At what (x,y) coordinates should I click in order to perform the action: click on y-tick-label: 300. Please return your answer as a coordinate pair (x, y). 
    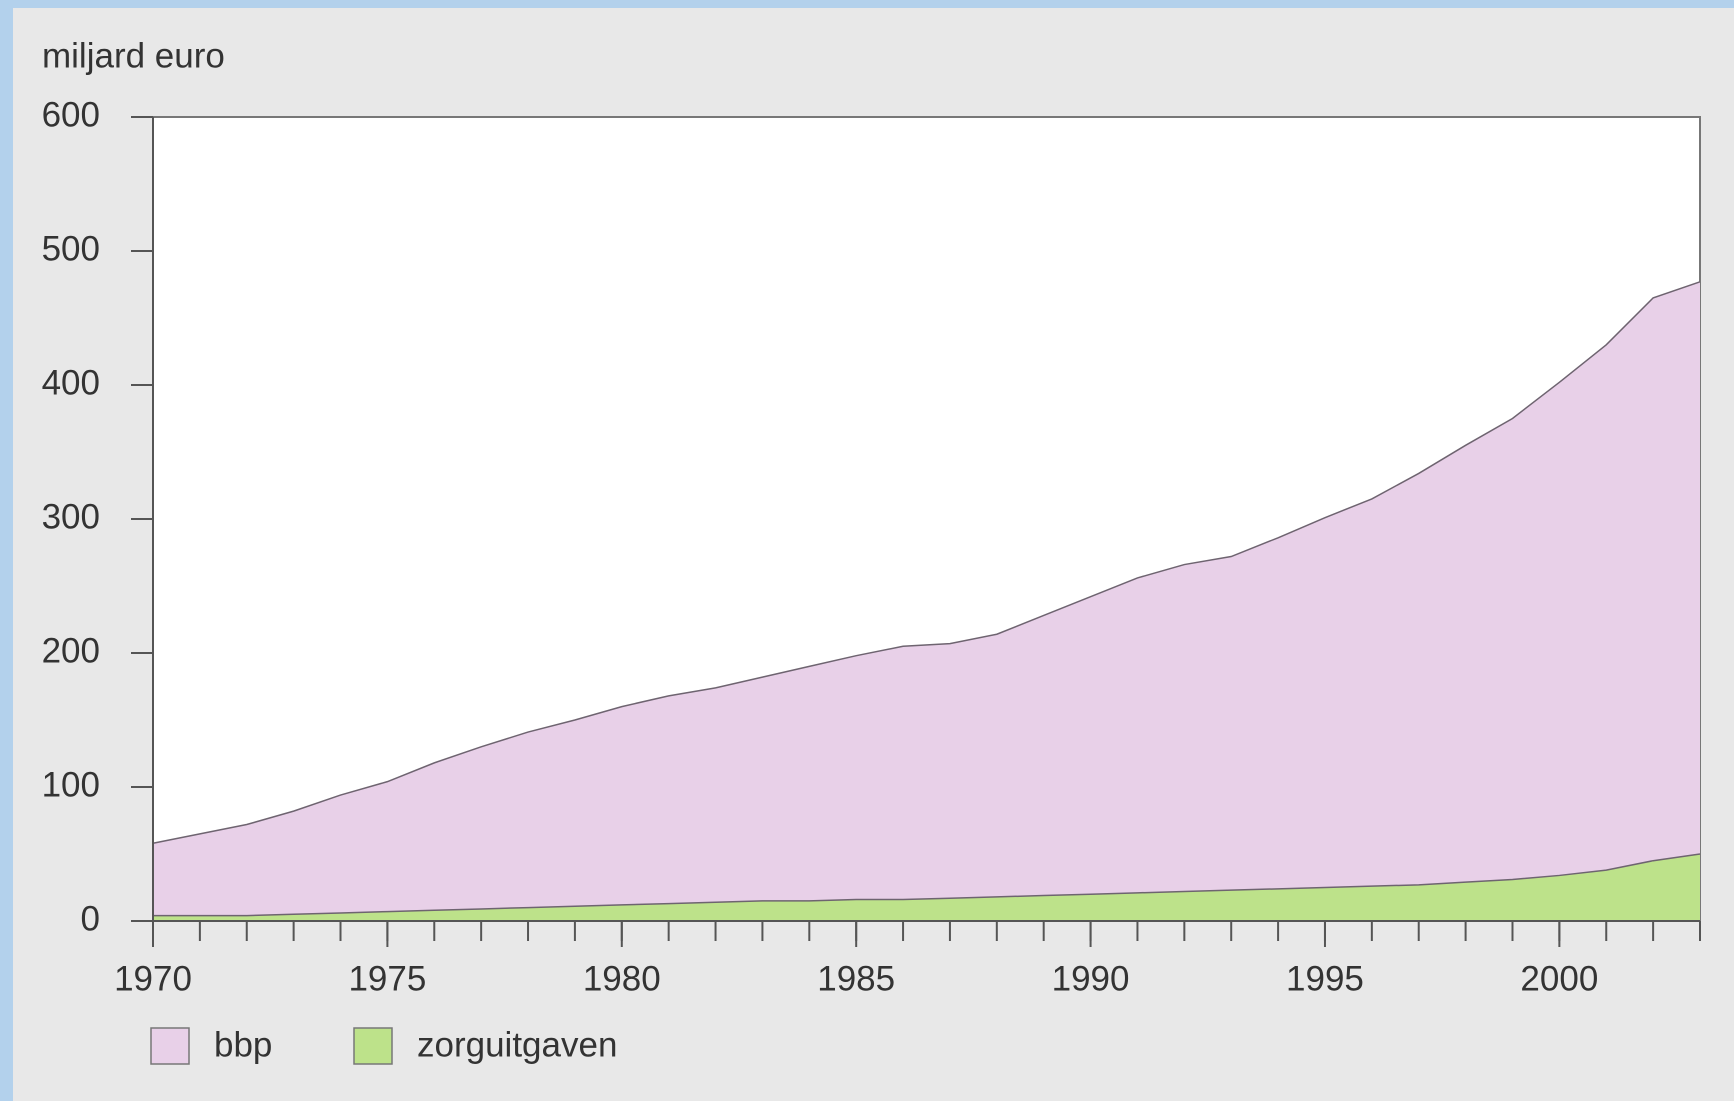
    Looking at the image, I should click on (71, 516).